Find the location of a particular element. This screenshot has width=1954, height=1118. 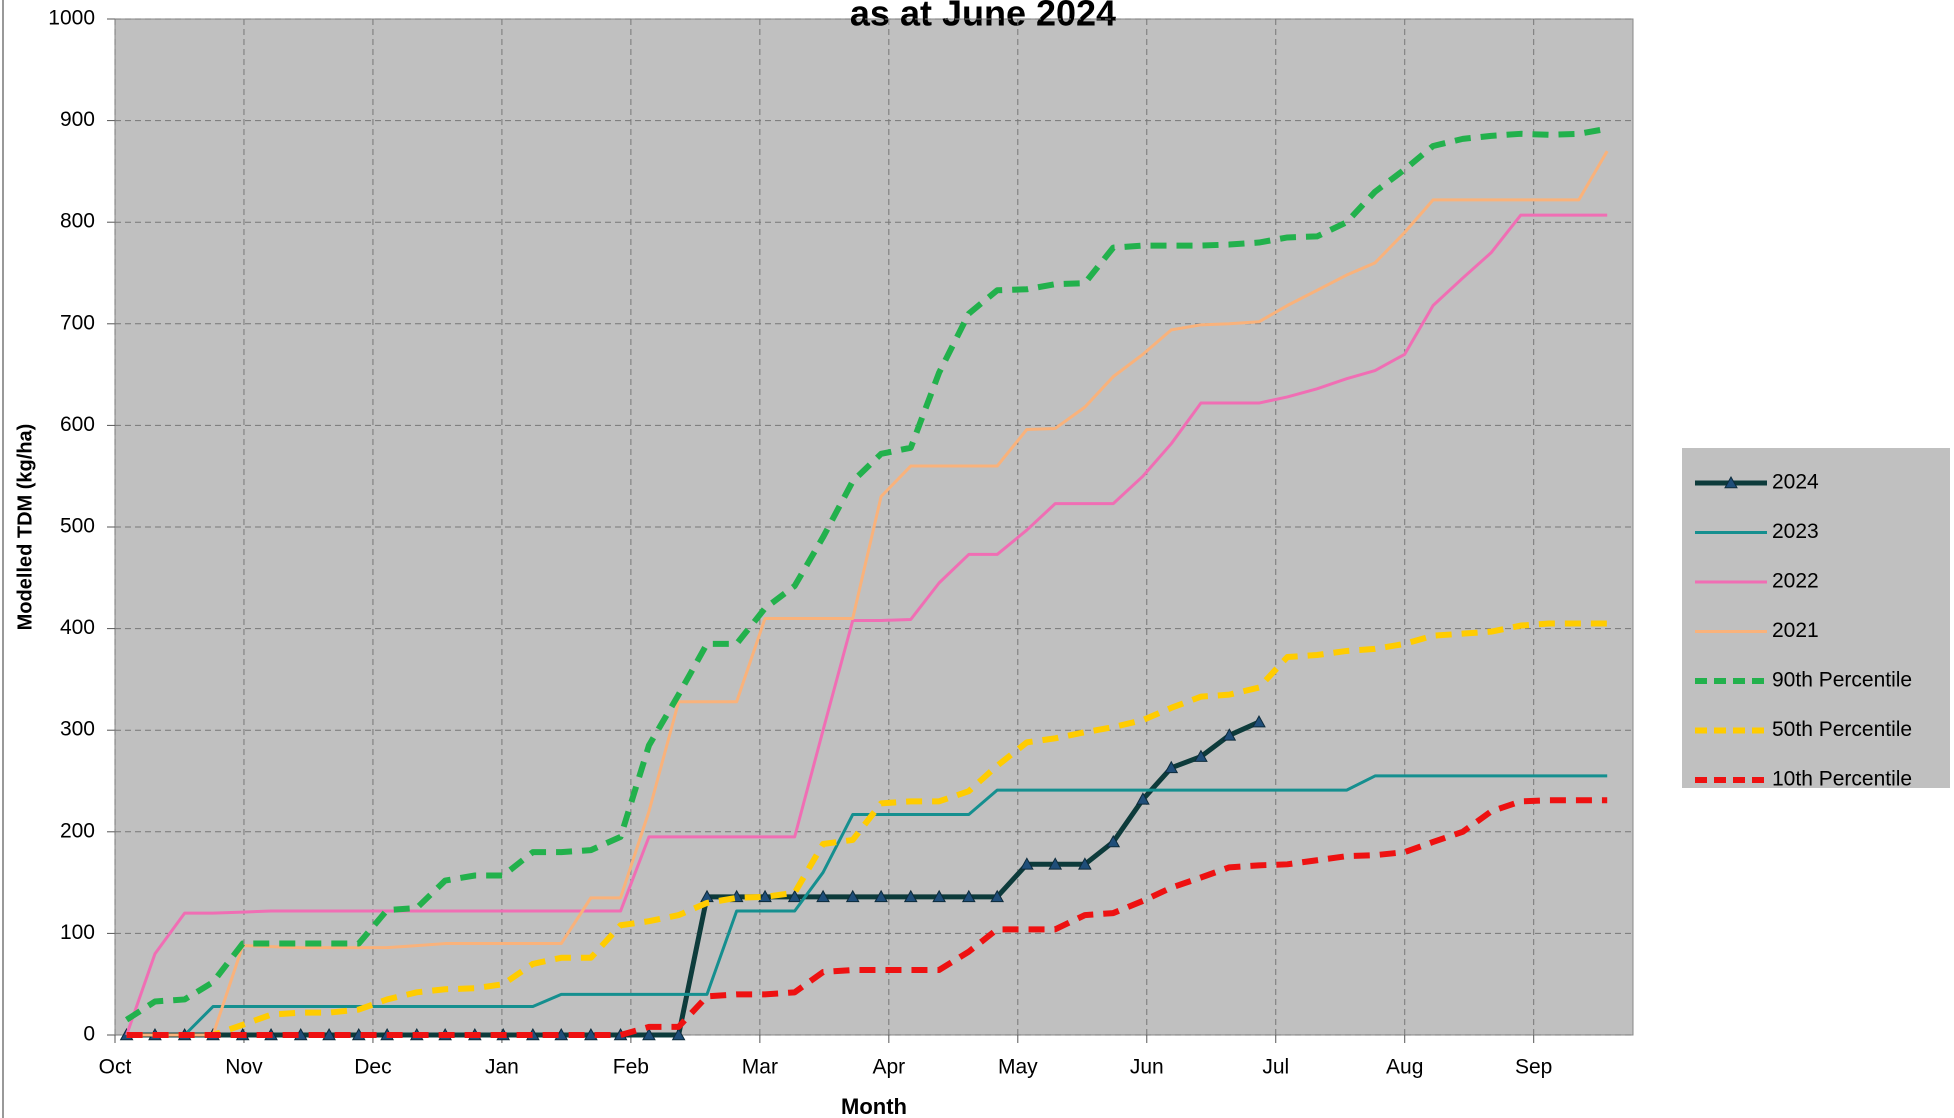

legend-label: 2023 is located at coordinates (1795, 531).